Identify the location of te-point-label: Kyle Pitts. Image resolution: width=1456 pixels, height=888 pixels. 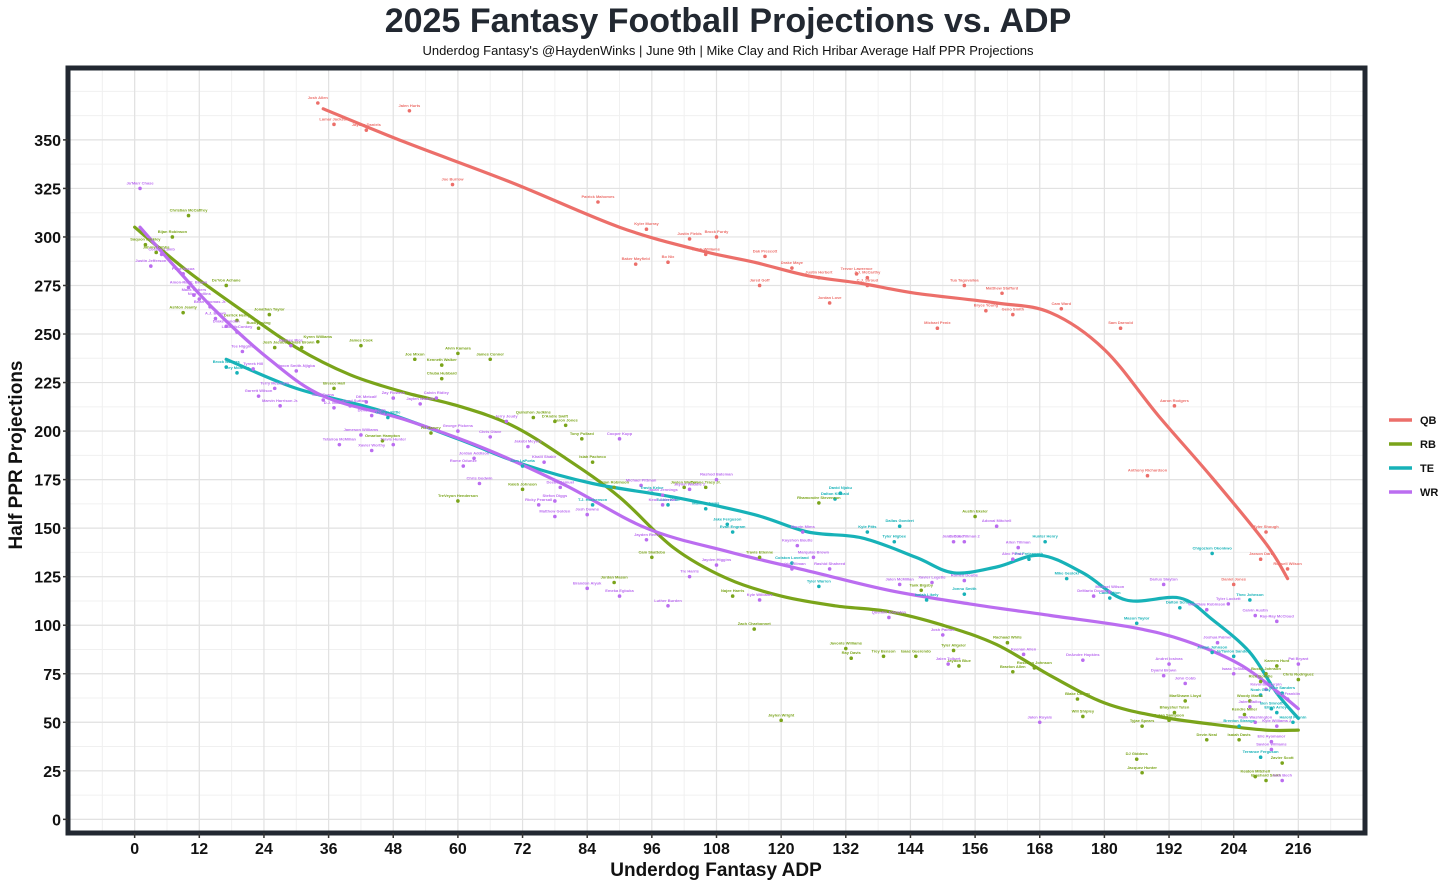
(867, 526).